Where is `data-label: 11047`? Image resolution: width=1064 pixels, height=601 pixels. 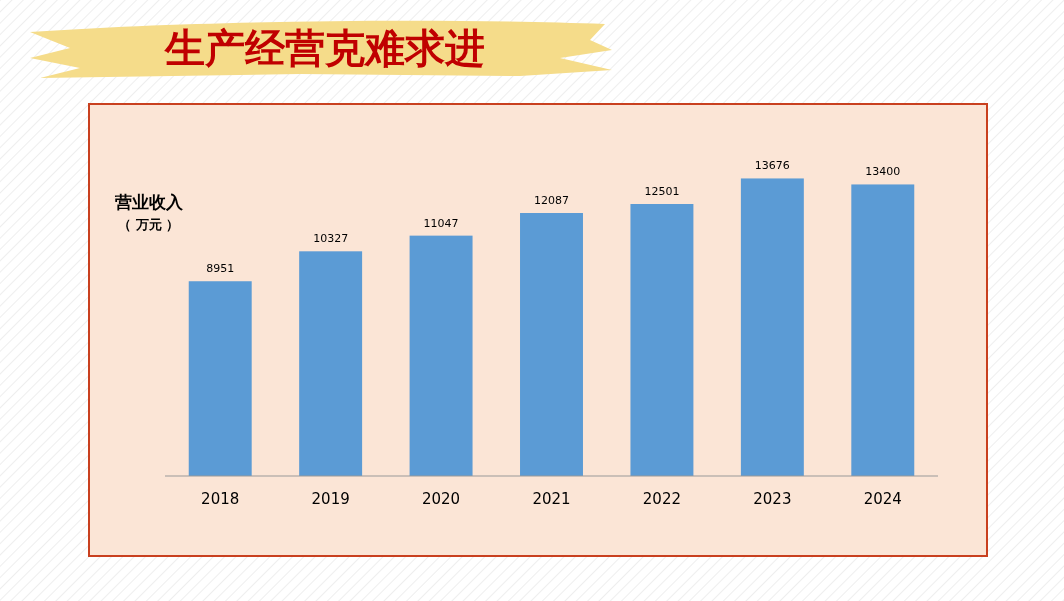
data-label: 11047 is located at coordinates (441, 223).